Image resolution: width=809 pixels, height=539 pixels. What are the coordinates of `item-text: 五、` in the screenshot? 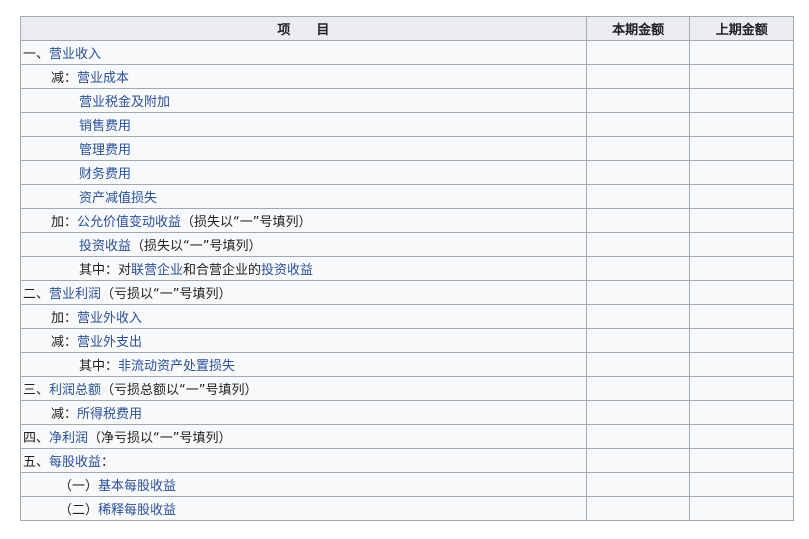 It's located at (36, 462).